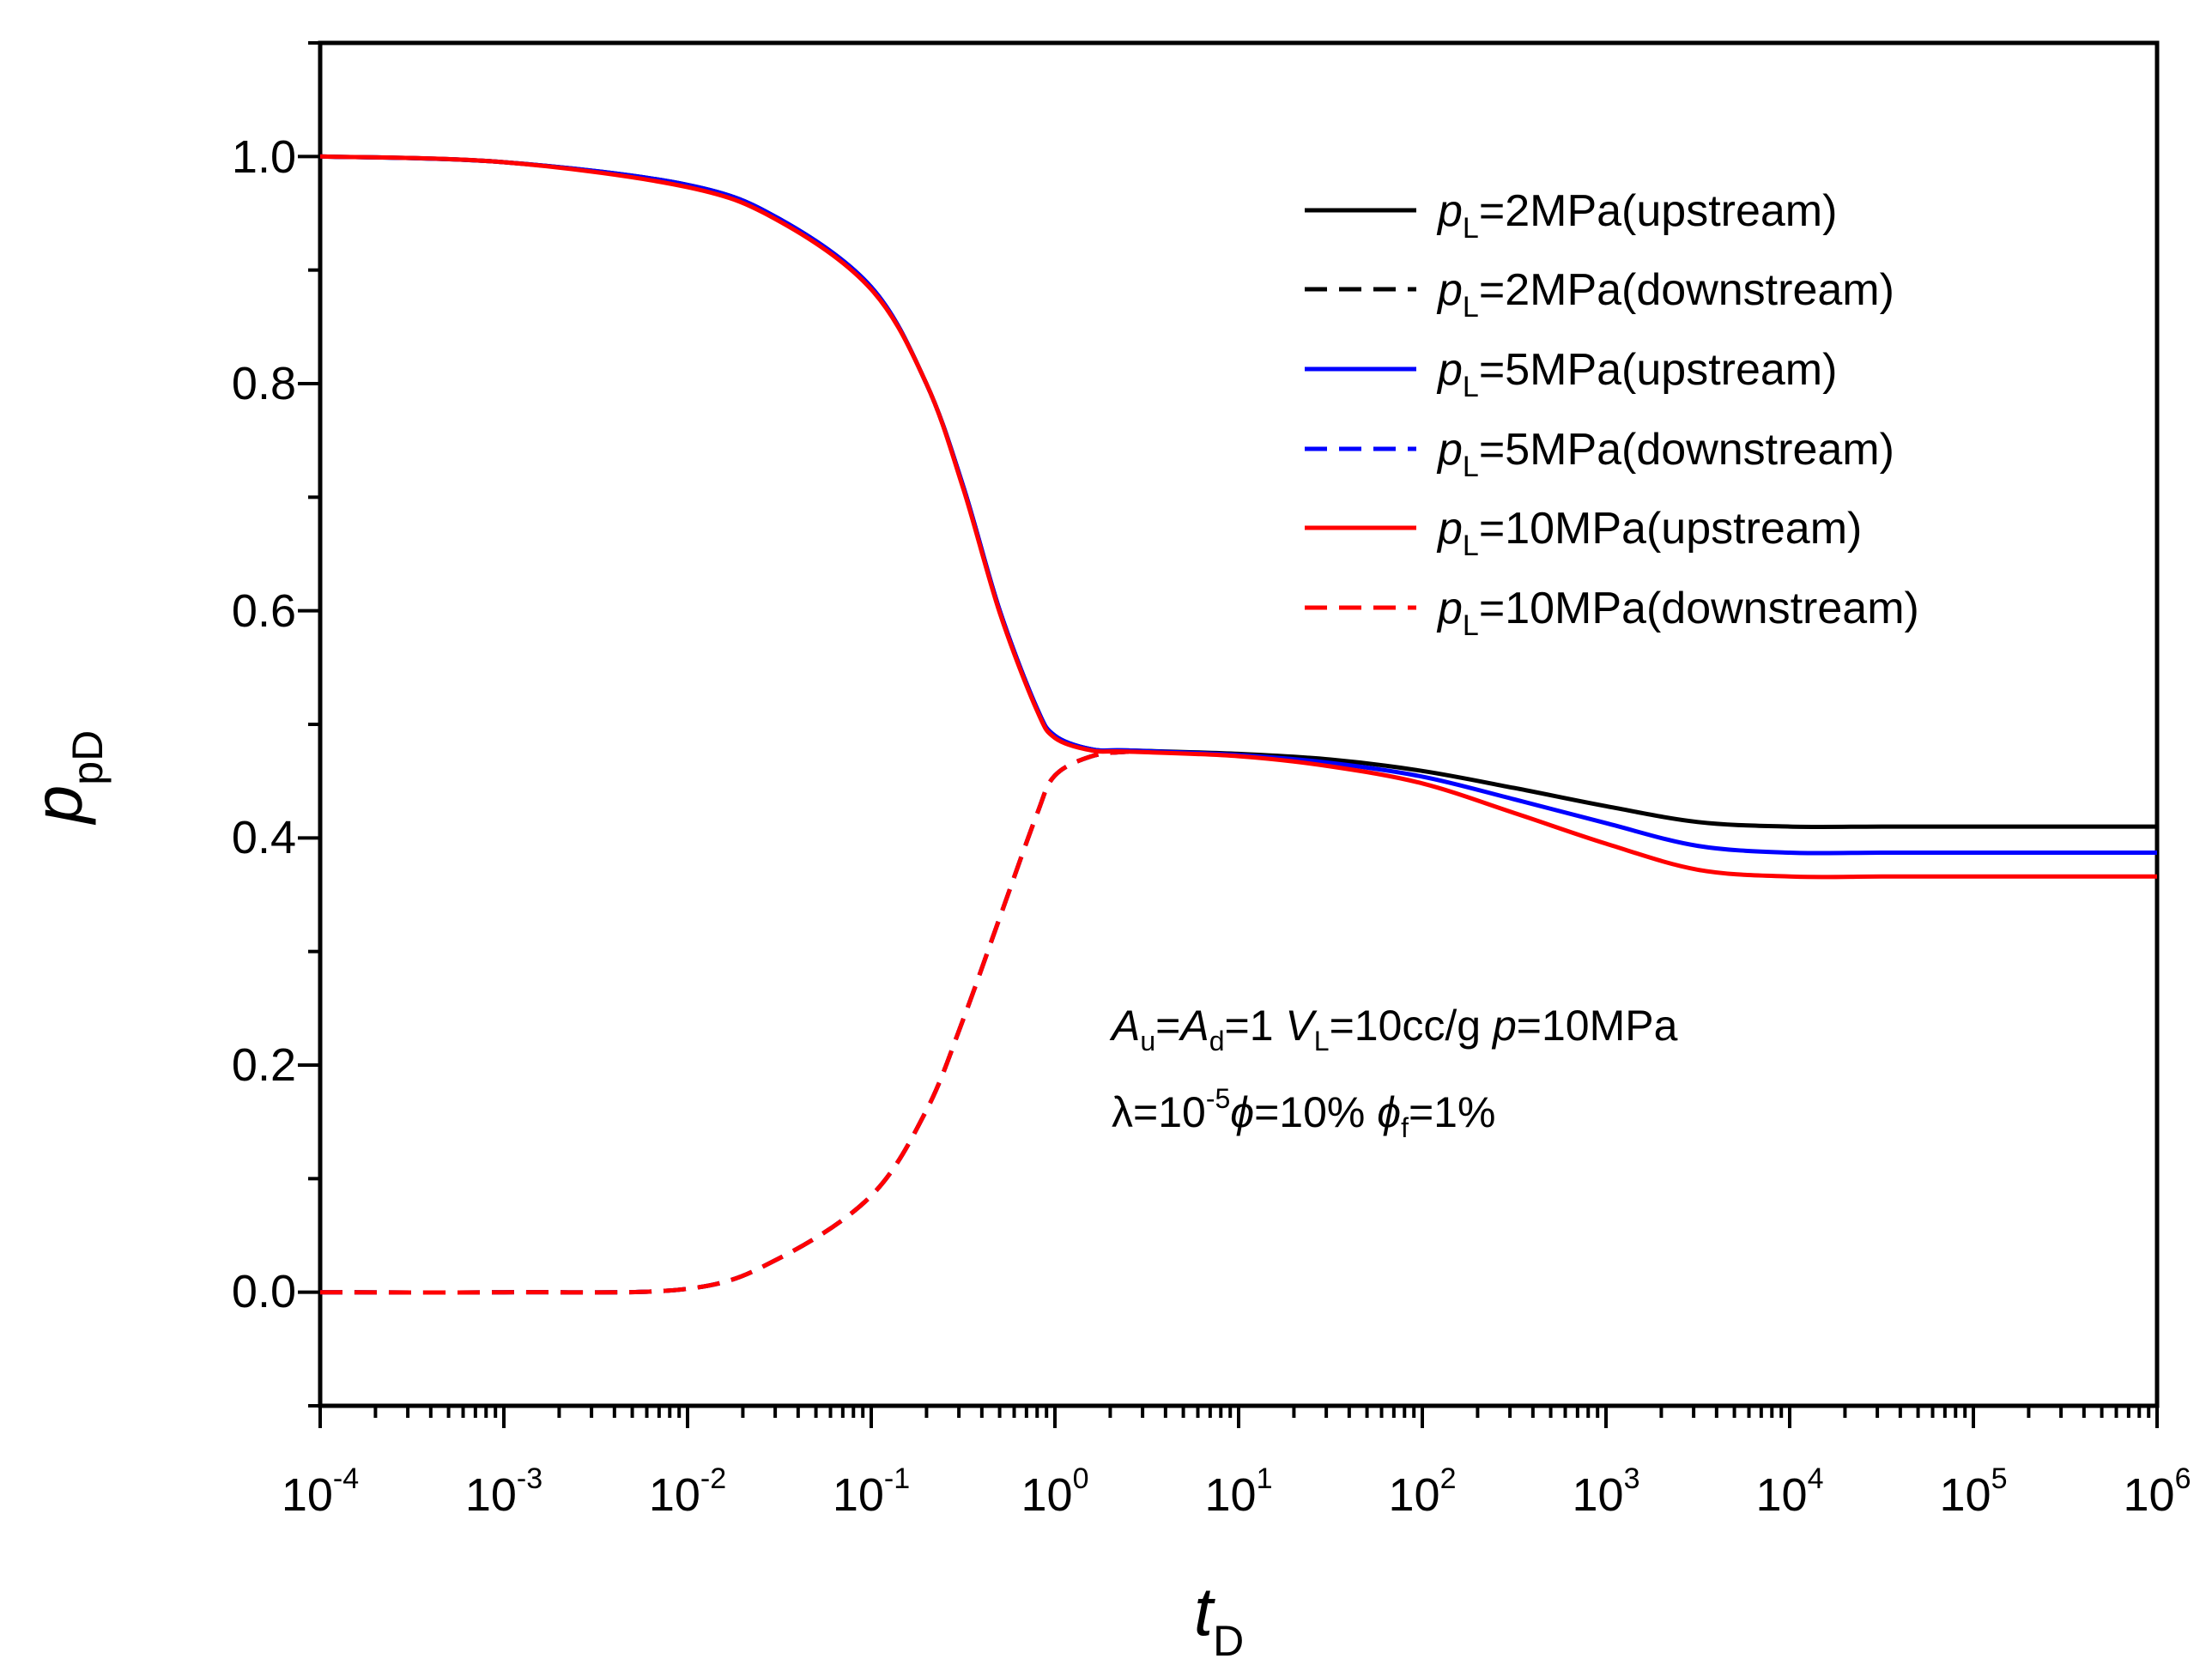 This screenshot has width=2212, height=1677. I want to click on legend-entry-5mpa-upstream: pL=5MPa(upstream), so click(1571, 374).